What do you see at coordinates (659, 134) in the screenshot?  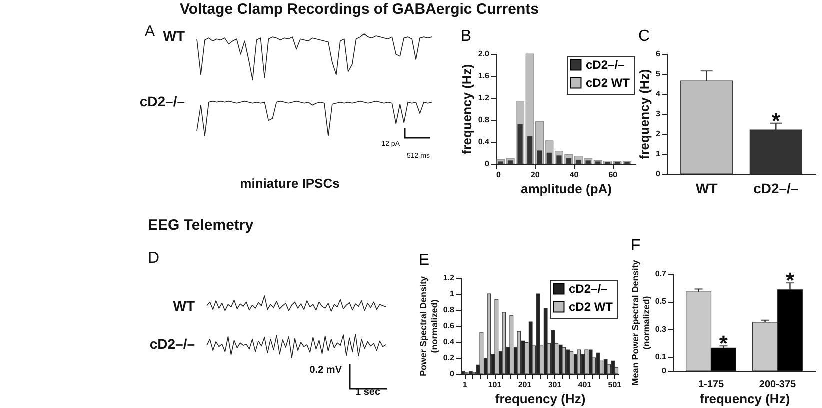 I see `y-tick-label: 2` at bounding box center [659, 134].